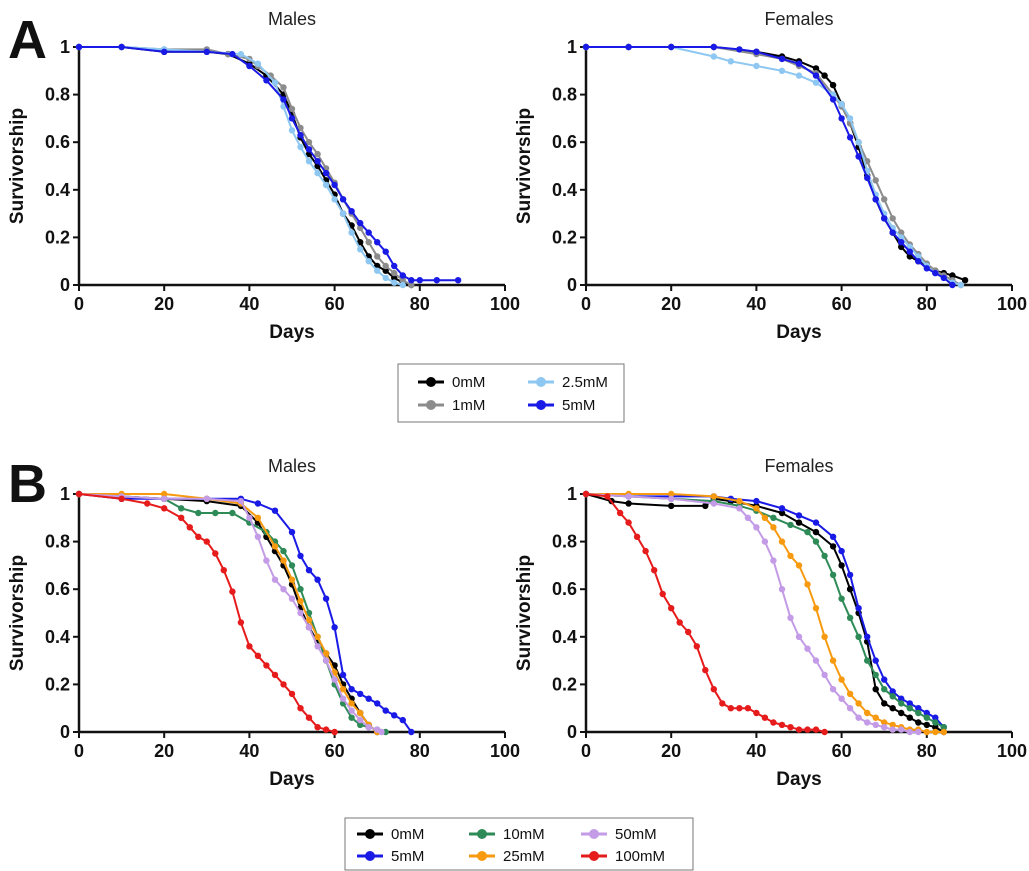  I want to click on legend-label: 1mM, so click(468, 405).